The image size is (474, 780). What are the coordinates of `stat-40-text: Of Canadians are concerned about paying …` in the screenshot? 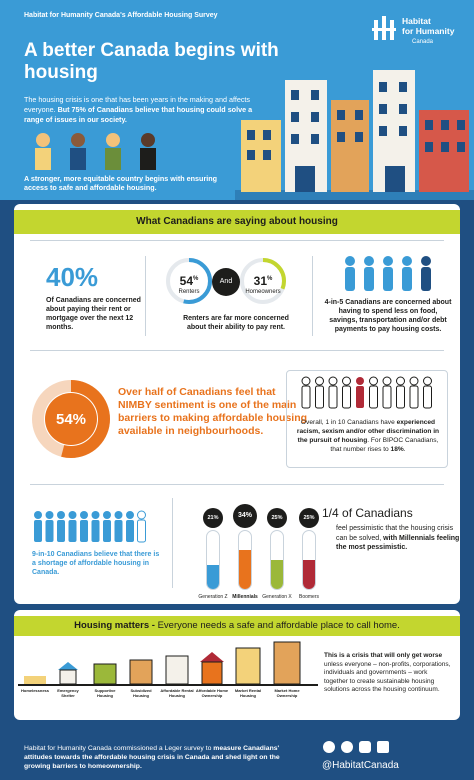 It's located at (93, 314).